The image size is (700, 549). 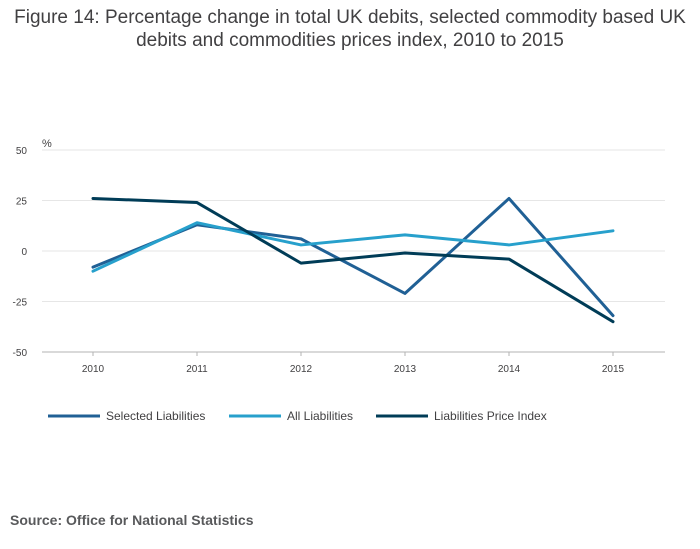 I want to click on y-axis-label: %, so click(x=47, y=144).